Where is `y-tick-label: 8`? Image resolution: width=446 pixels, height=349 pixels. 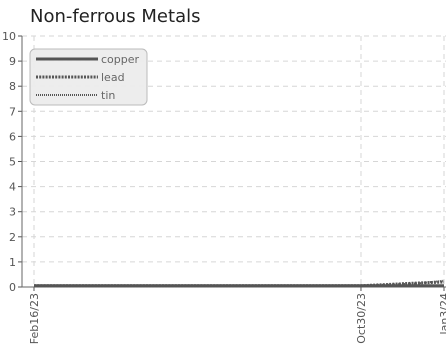 y-tick-label: 8 is located at coordinates (12, 86).